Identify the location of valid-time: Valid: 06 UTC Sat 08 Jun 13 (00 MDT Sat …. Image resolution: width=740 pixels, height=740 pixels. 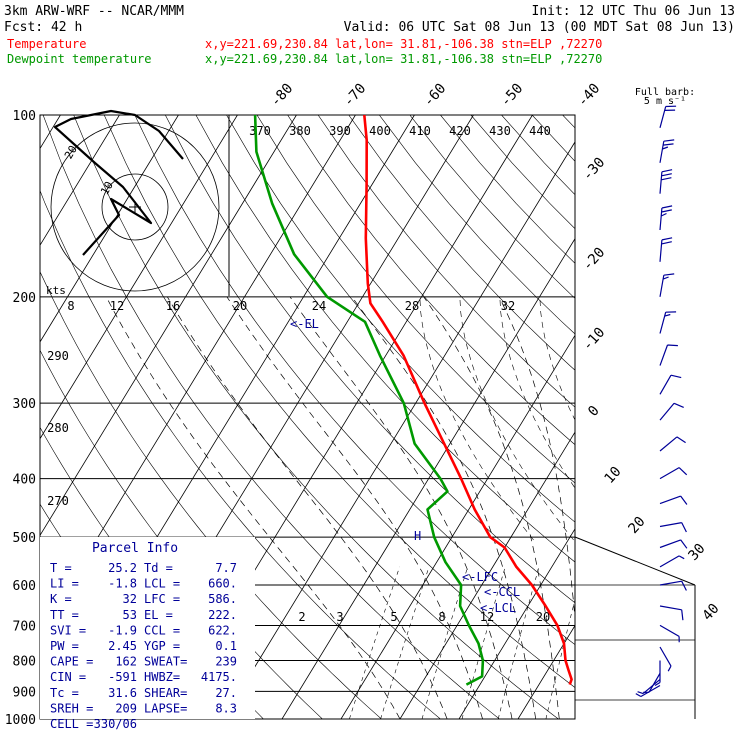
(539, 27).